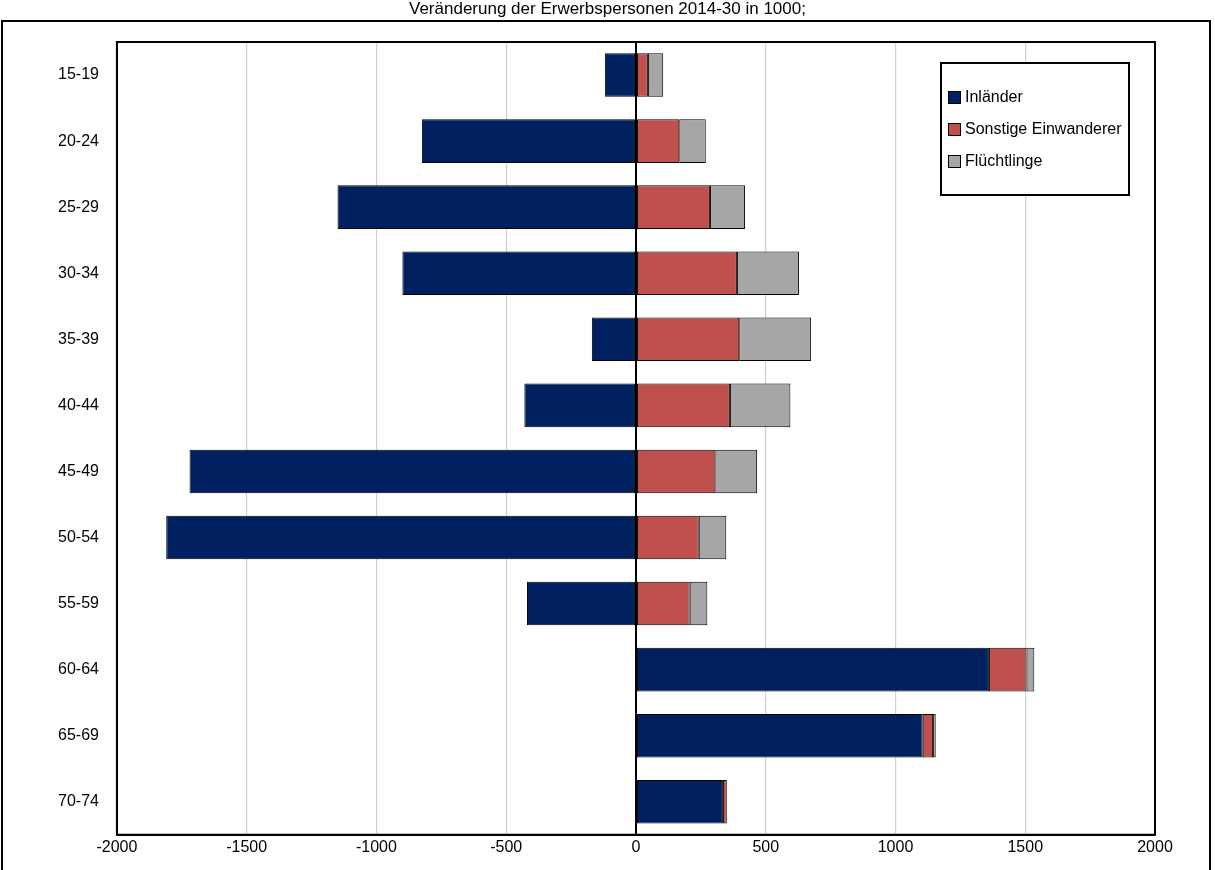  I want to click on x-tick-label: 1500, so click(1025, 846).